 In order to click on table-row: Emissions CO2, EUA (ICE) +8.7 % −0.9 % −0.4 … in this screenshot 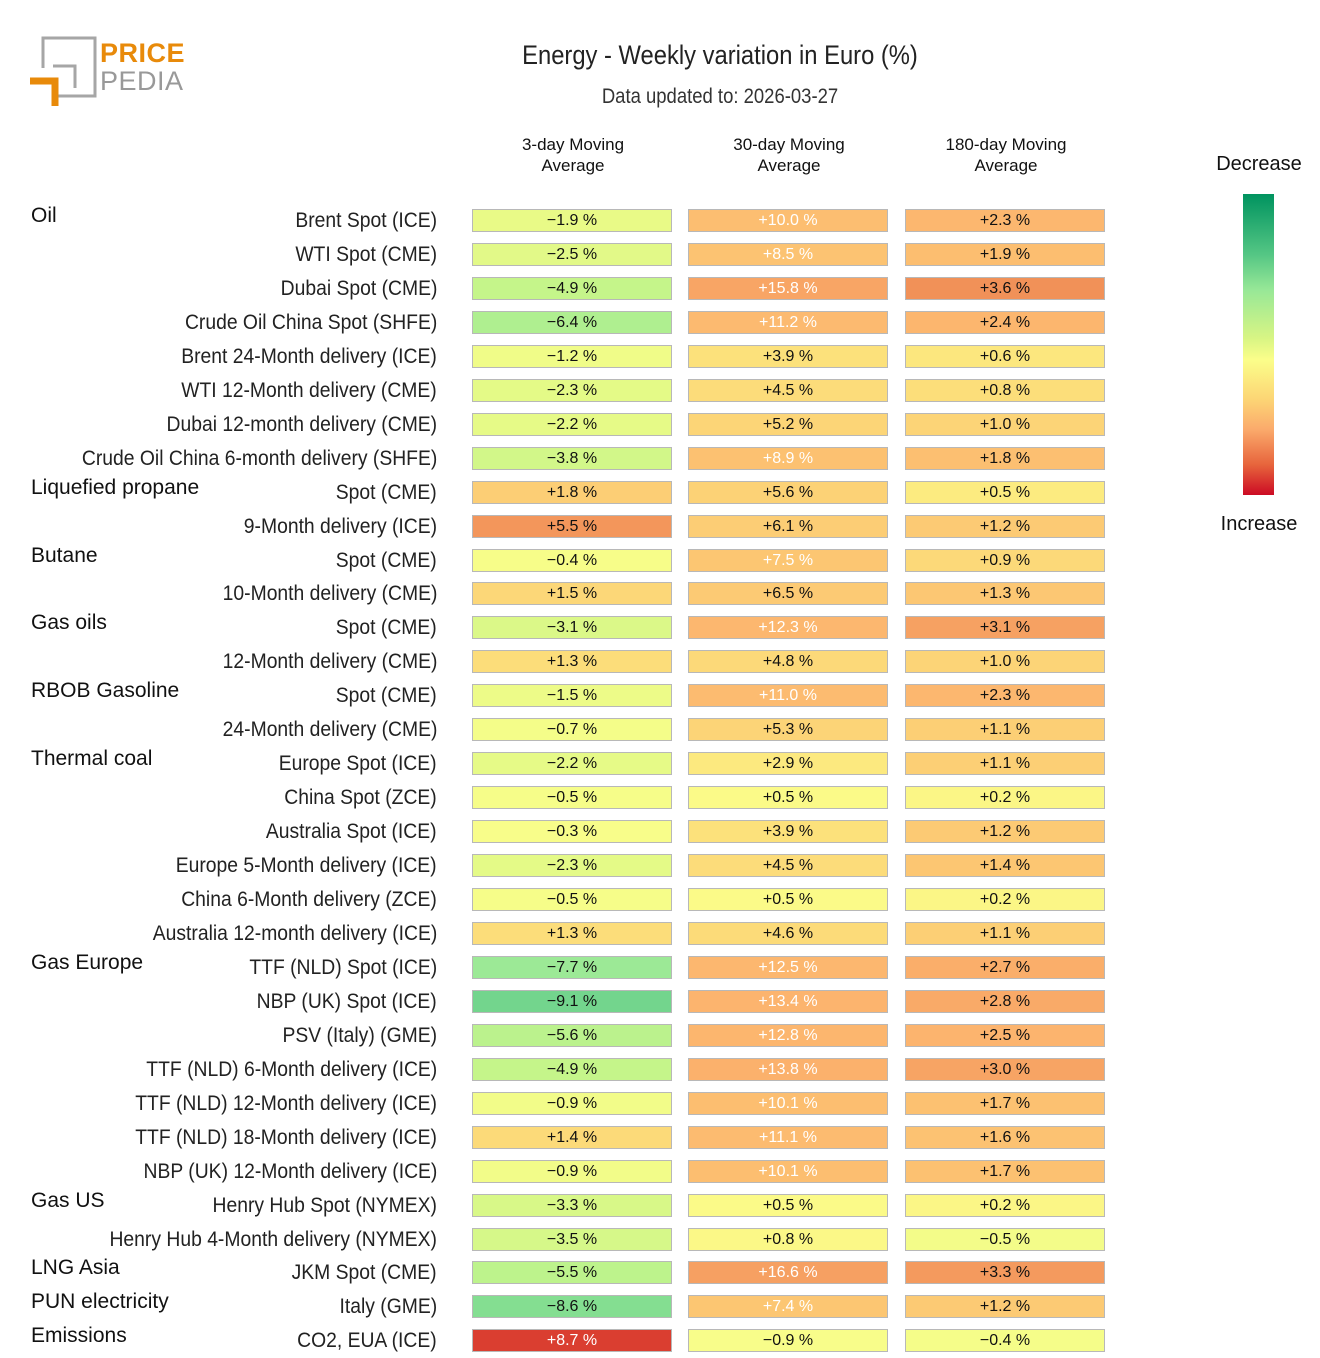, I will do `click(660, 1341)`.